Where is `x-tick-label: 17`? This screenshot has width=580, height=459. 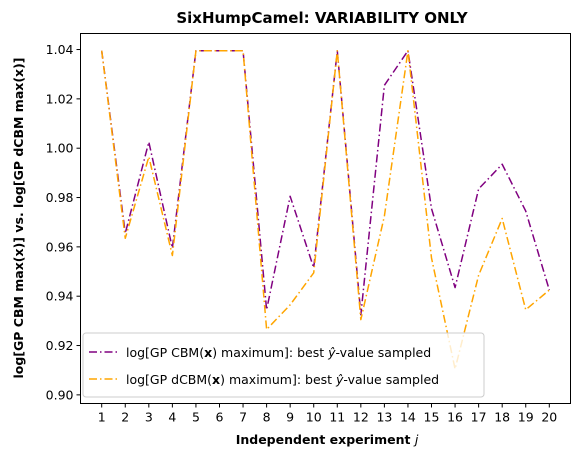 x-tick-label: 17 is located at coordinates (479, 417).